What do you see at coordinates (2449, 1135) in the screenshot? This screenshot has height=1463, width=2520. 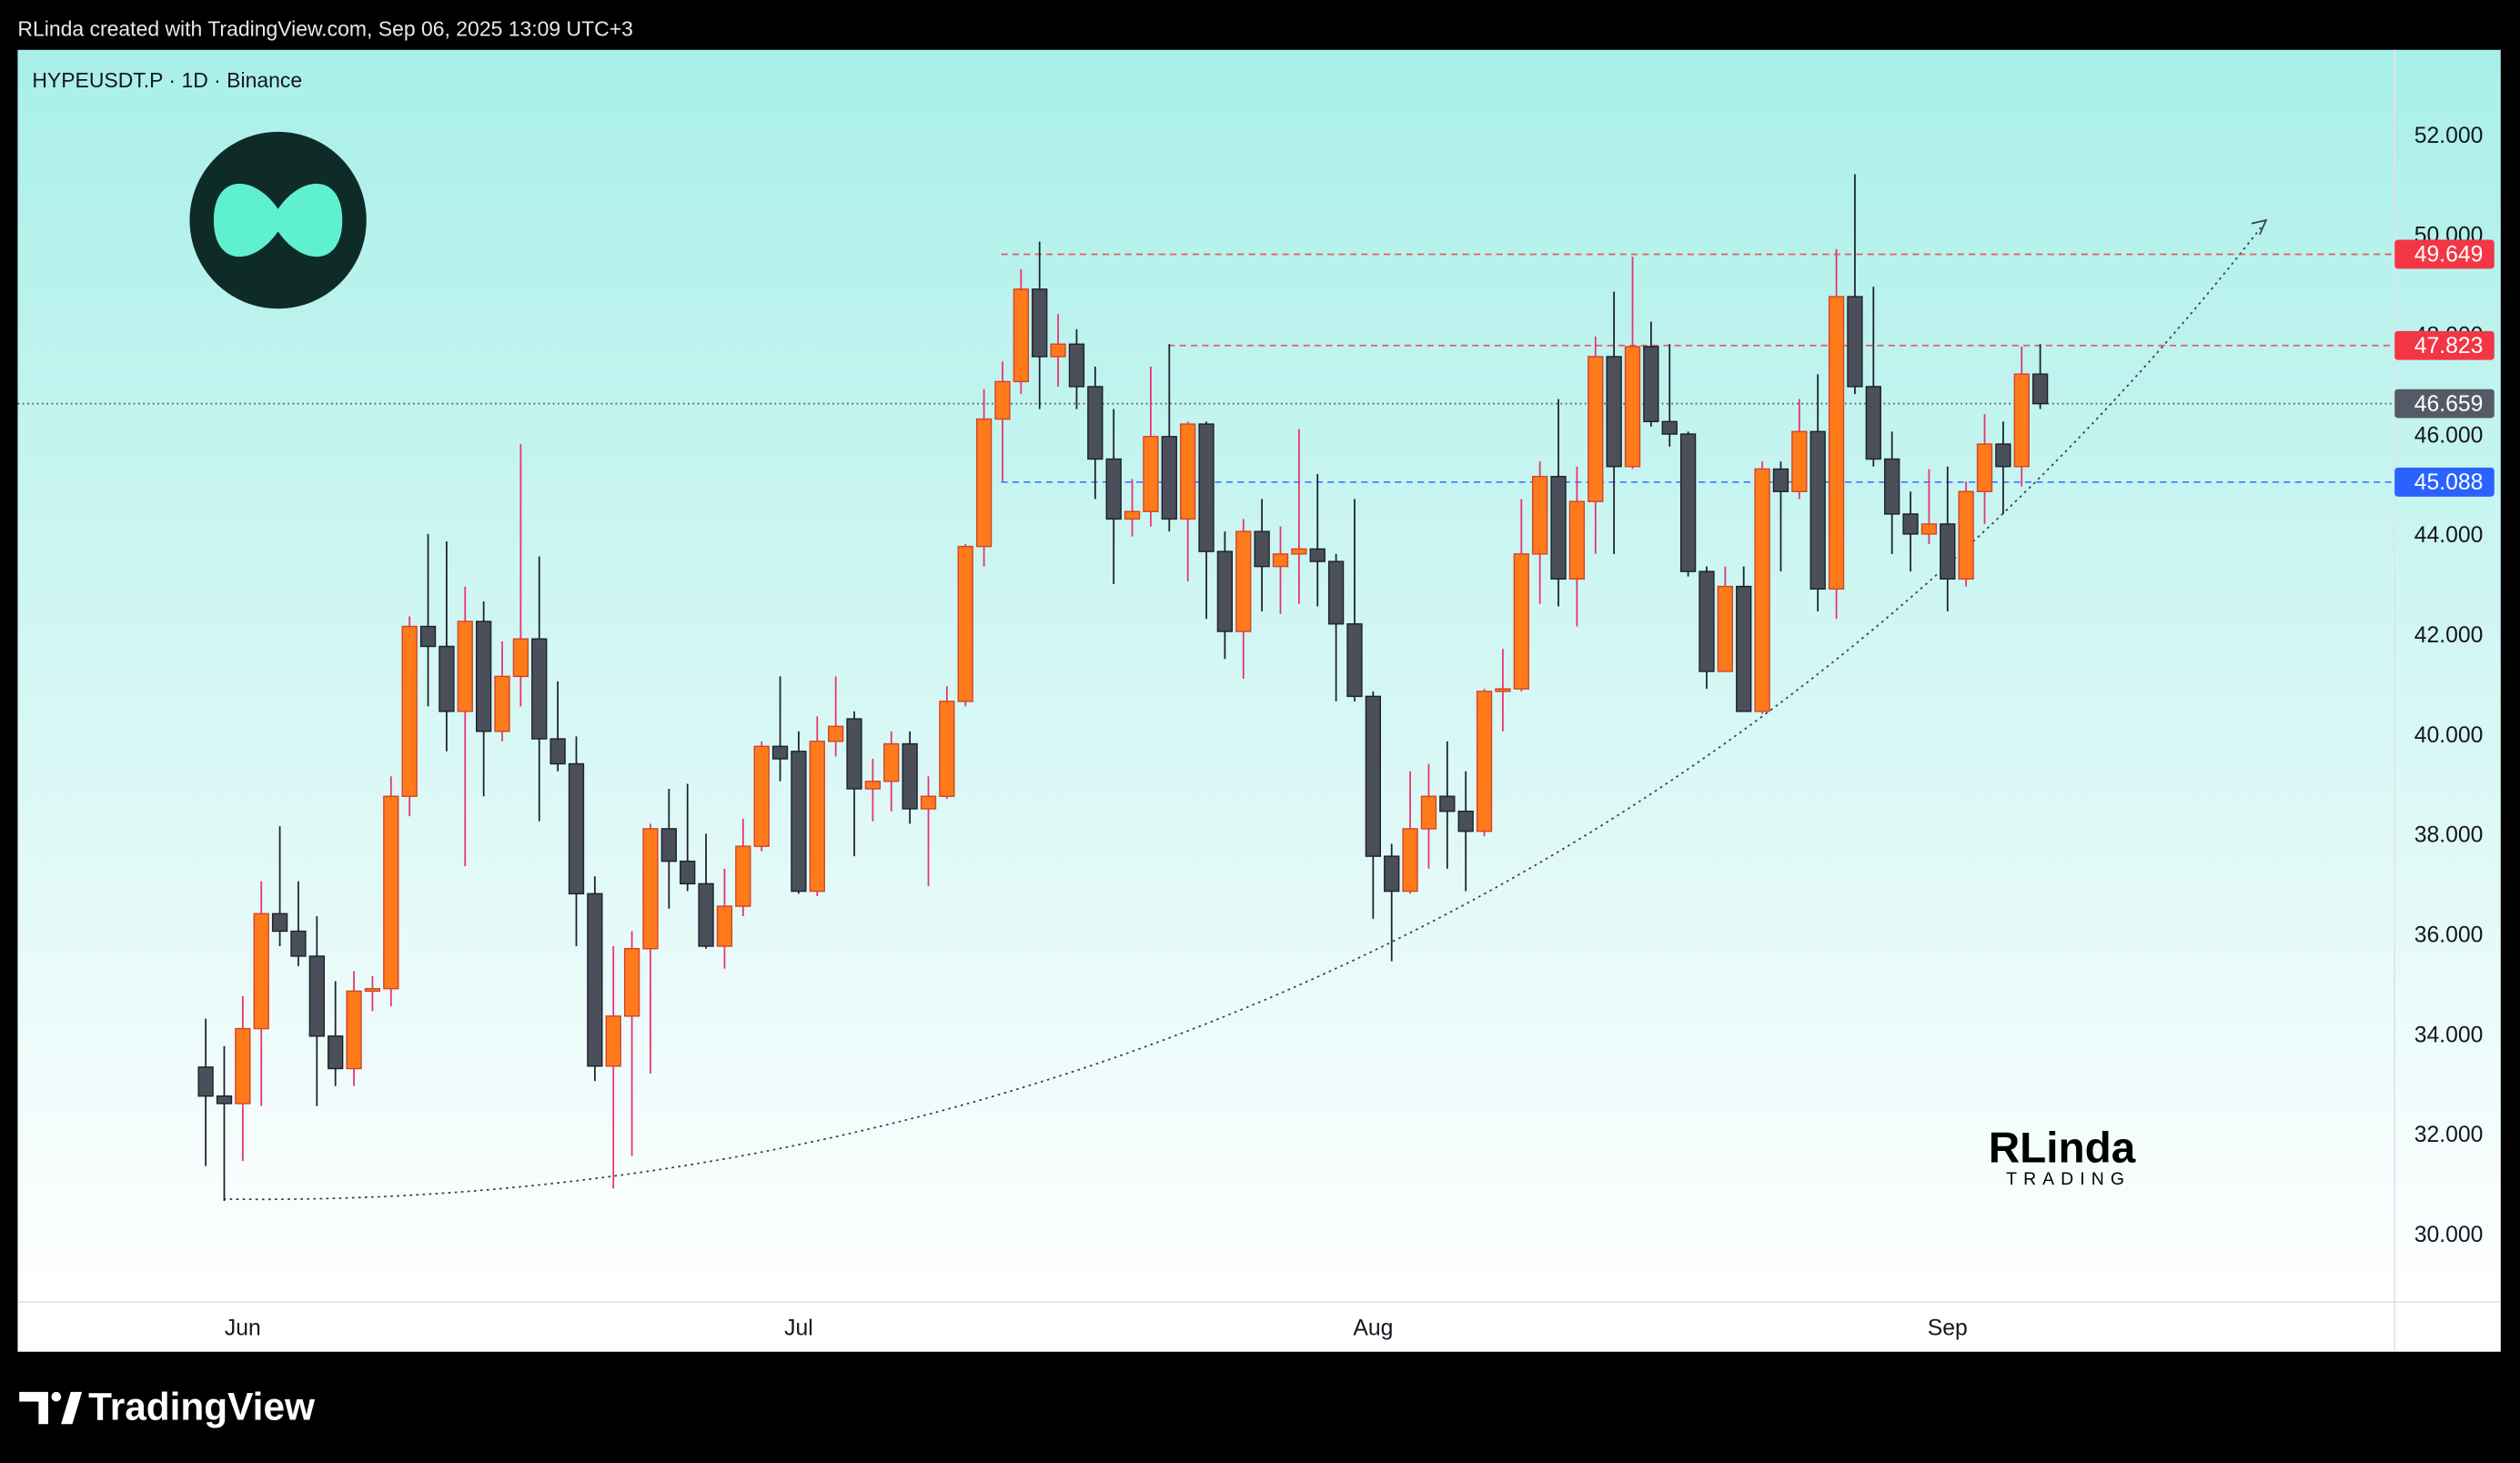 I see `y-tick-label: 32.000` at bounding box center [2449, 1135].